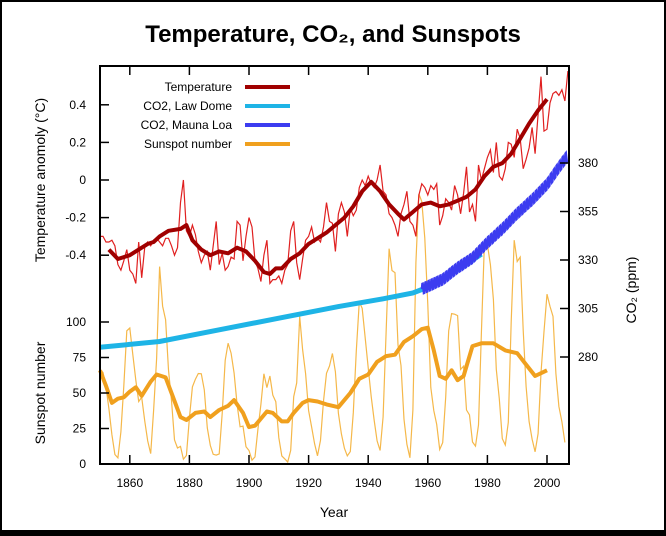 This screenshot has width=666, height=536. What do you see at coordinates (40, 392) in the screenshot?
I see `sunspot-axis-label: Sunspot number` at bounding box center [40, 392].